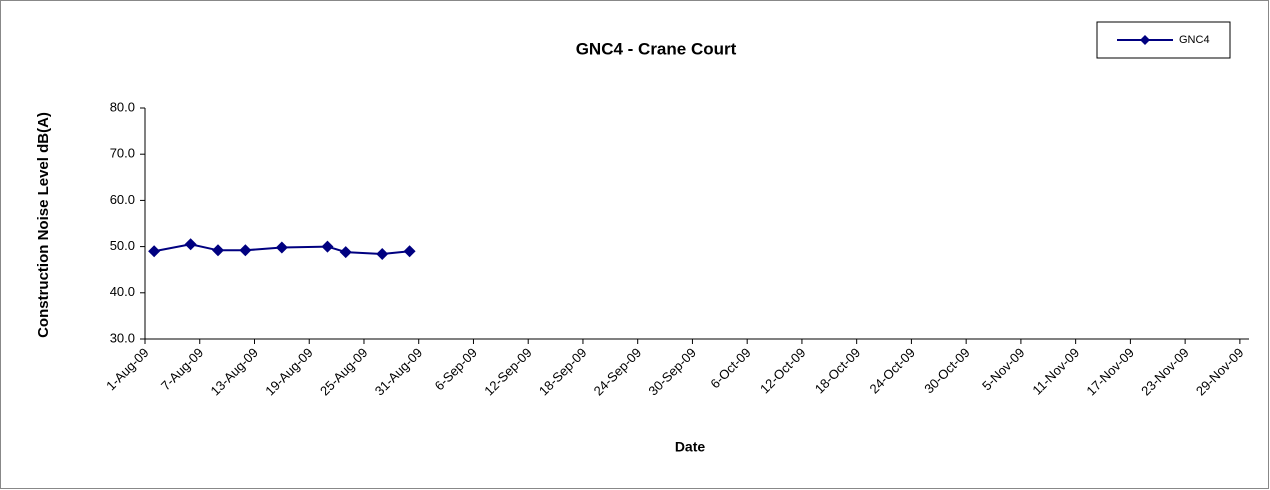  What do you see at coordinates (1194, 40) in the screenshot?
I see `legend-label: GNC4` at bounding box center [1194, 40].